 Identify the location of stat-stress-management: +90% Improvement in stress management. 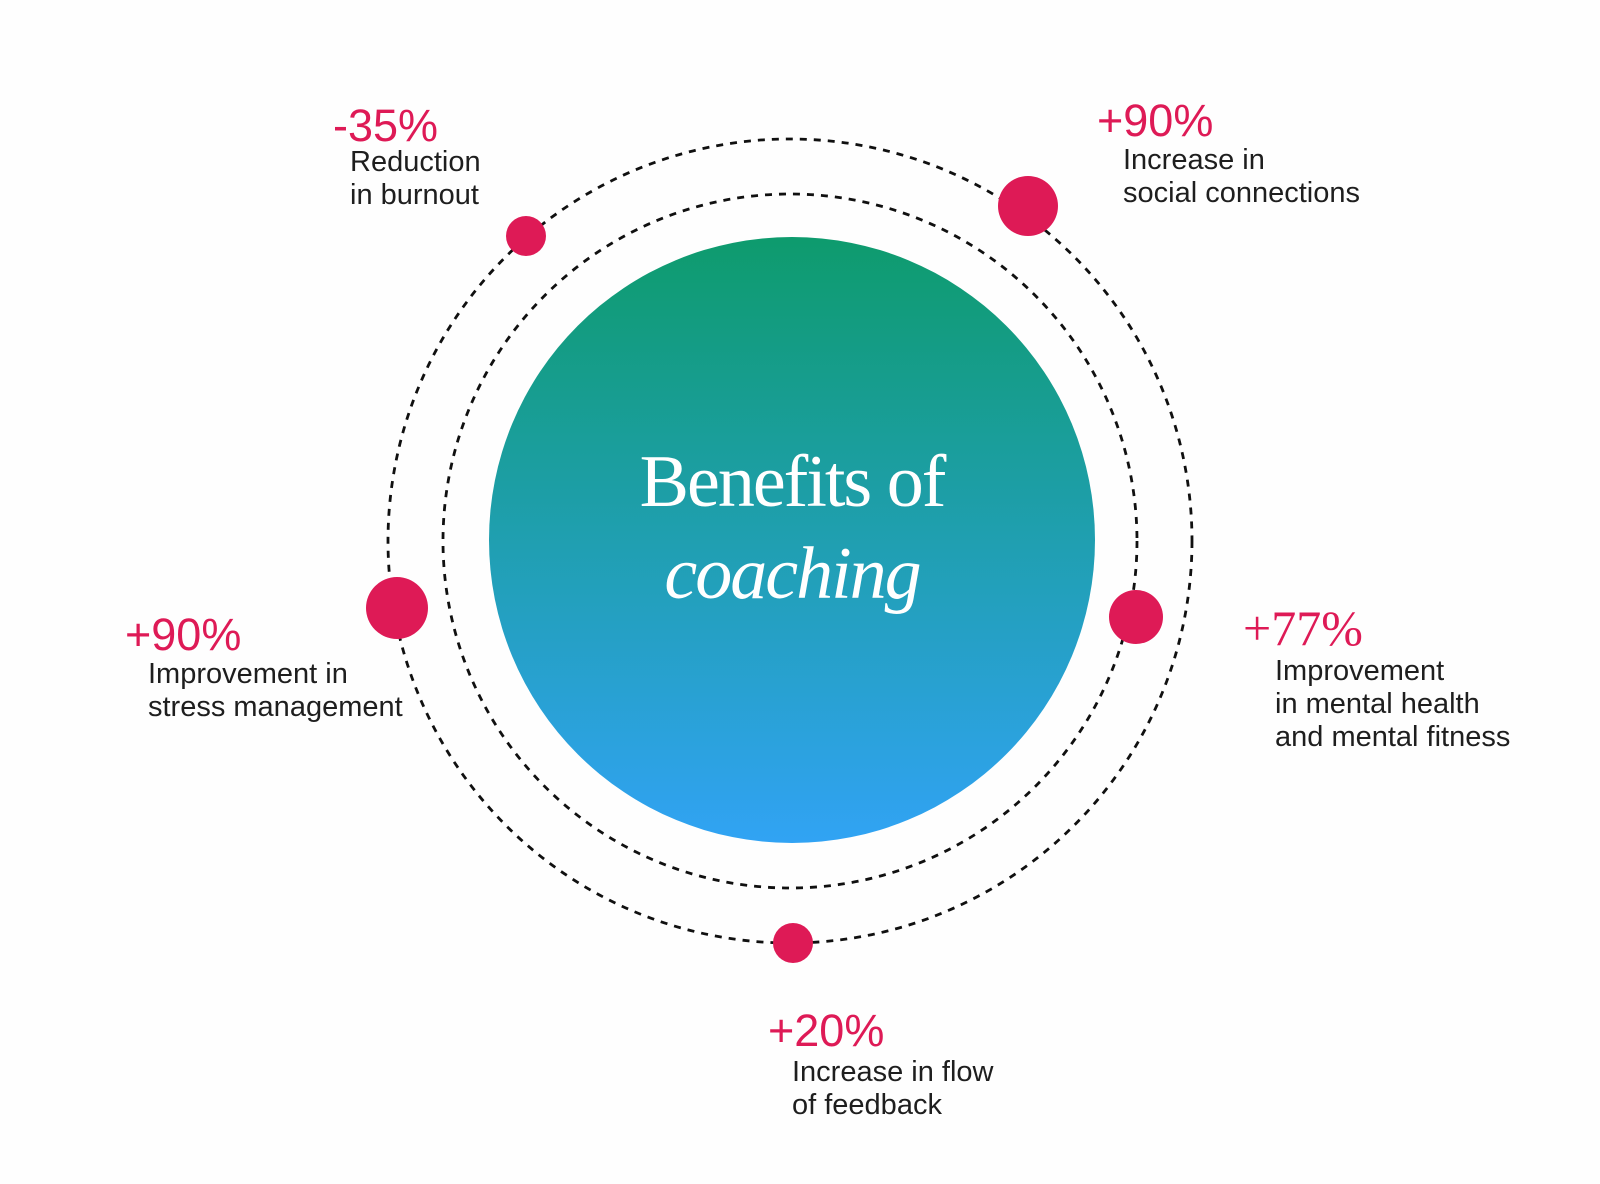
(264, 668).